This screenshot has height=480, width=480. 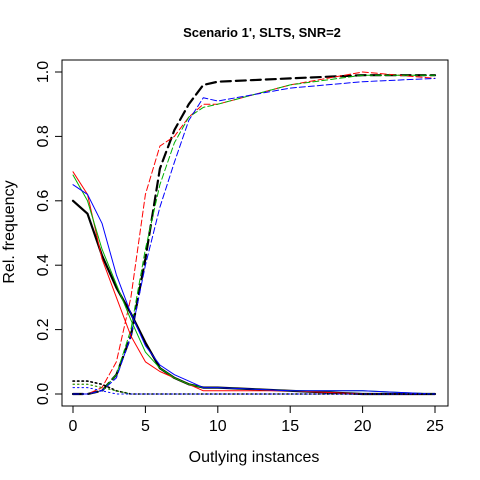 I want to click on x-tick-label: 20, so click(x=363, y=426).